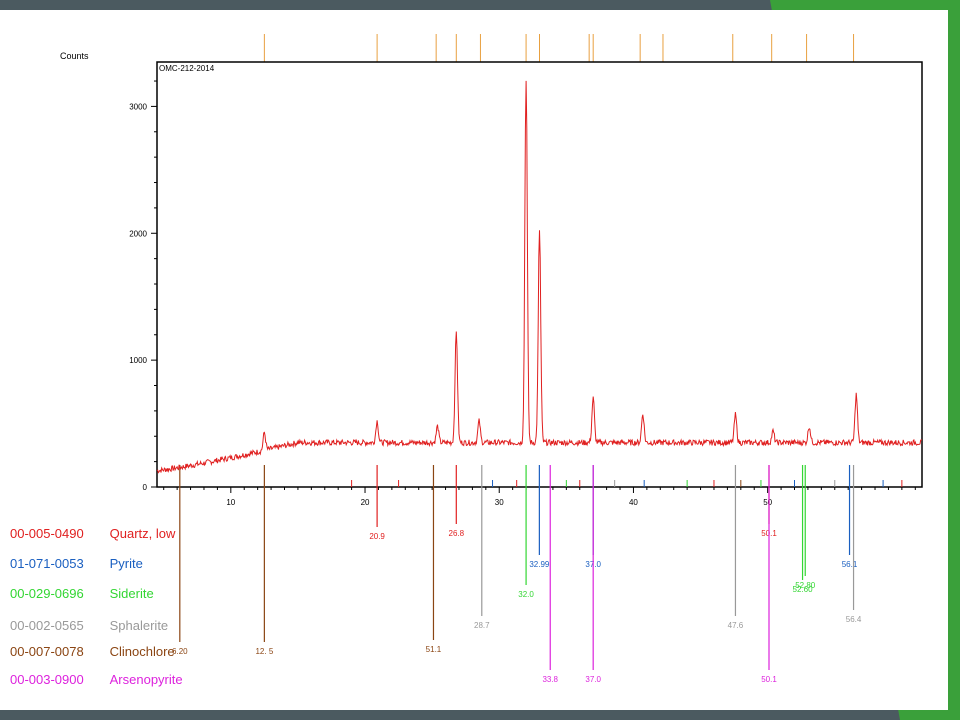 This screenshot has height=720, width=960. What do you see at coordinates (803, 589) in the screenshot?
I see `stick-label: 52.60` at bounding box center [803, 589].